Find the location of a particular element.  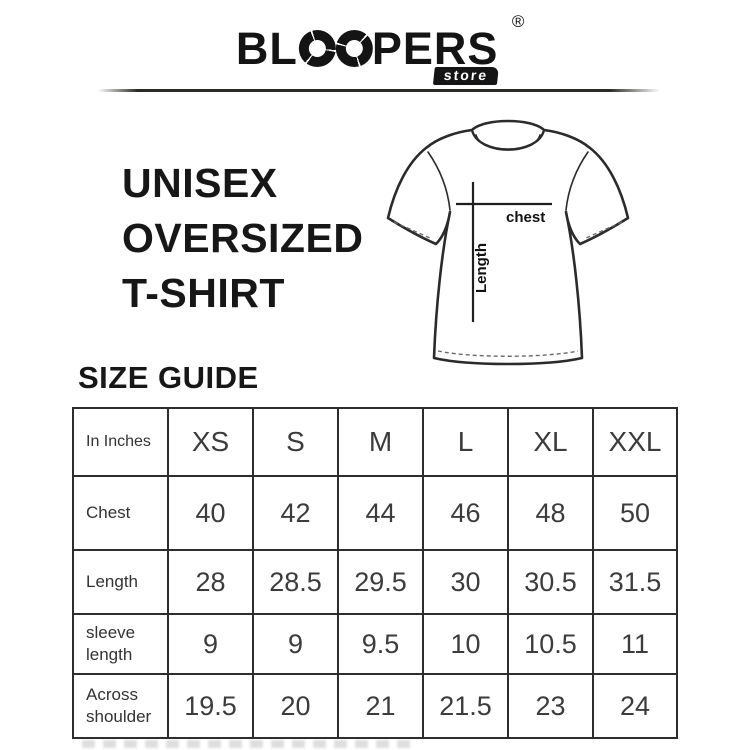

tshirt-outline-icon: chest Length is located at coordinates (508, 242).